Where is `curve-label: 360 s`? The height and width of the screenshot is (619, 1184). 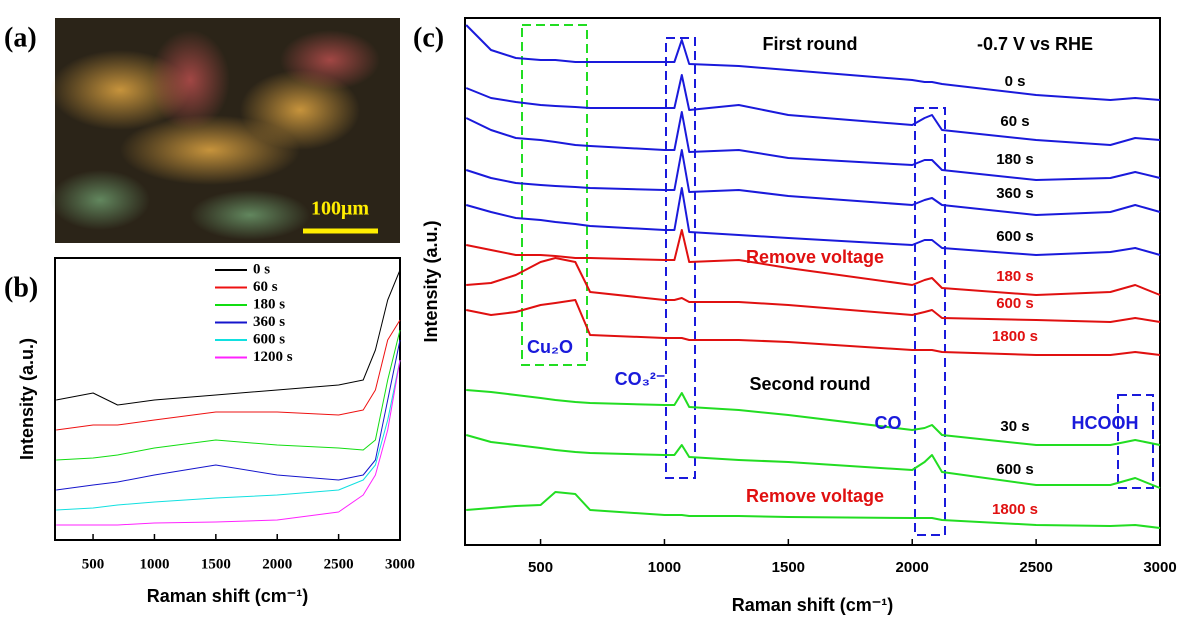 curve-label: 360 s is located at coordinates (1015, 193).